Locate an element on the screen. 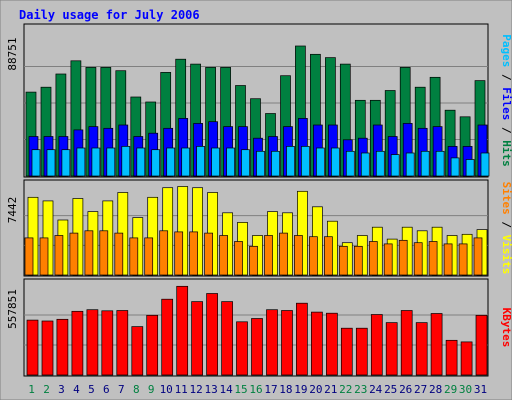  side-legend-kbytes: KBytes is located at coordinates (506, 328).